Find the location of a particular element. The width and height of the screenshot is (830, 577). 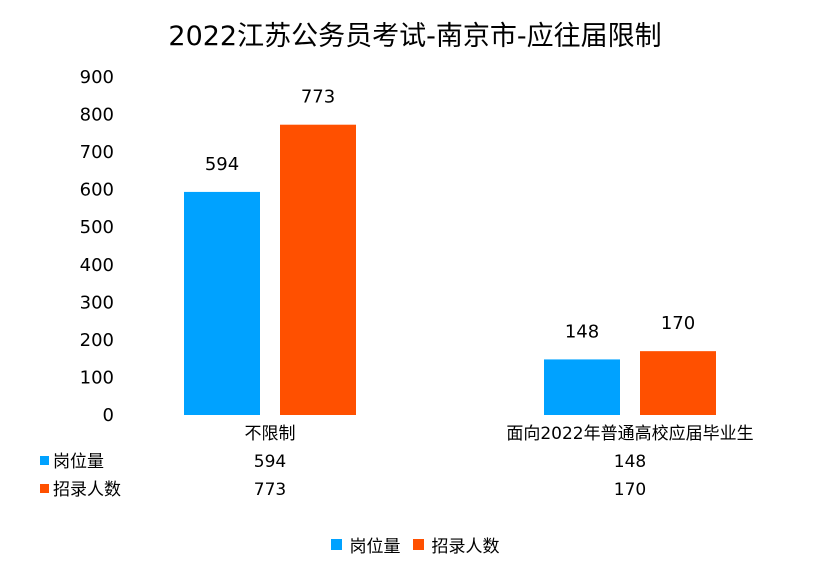

legend: 岗位量 招录人数 is located at coordinates (415, 544).